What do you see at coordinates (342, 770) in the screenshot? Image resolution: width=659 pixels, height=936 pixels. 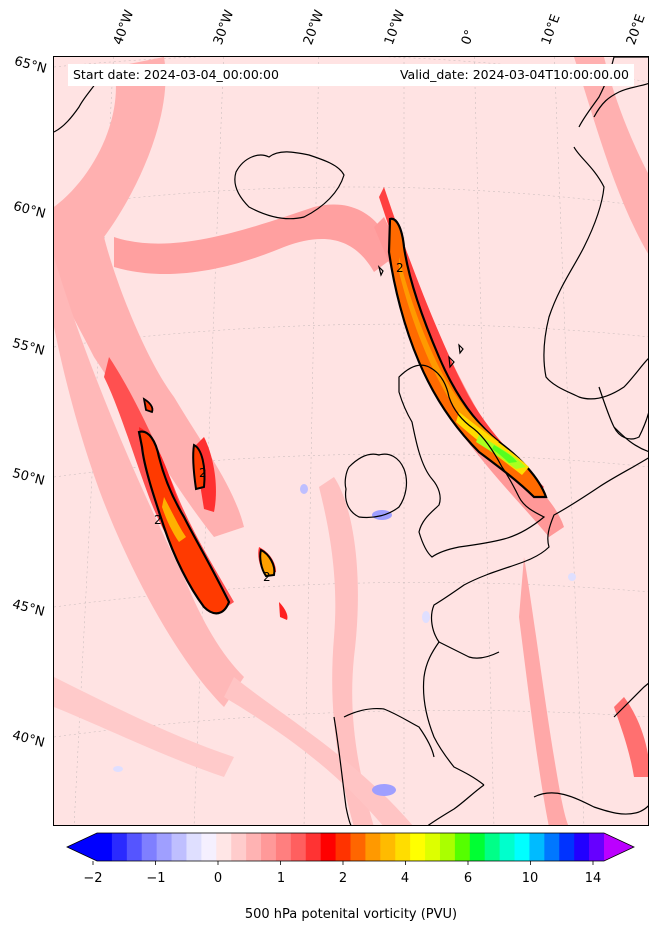 I see `portugal-coast` at bounding box center [342, 770].